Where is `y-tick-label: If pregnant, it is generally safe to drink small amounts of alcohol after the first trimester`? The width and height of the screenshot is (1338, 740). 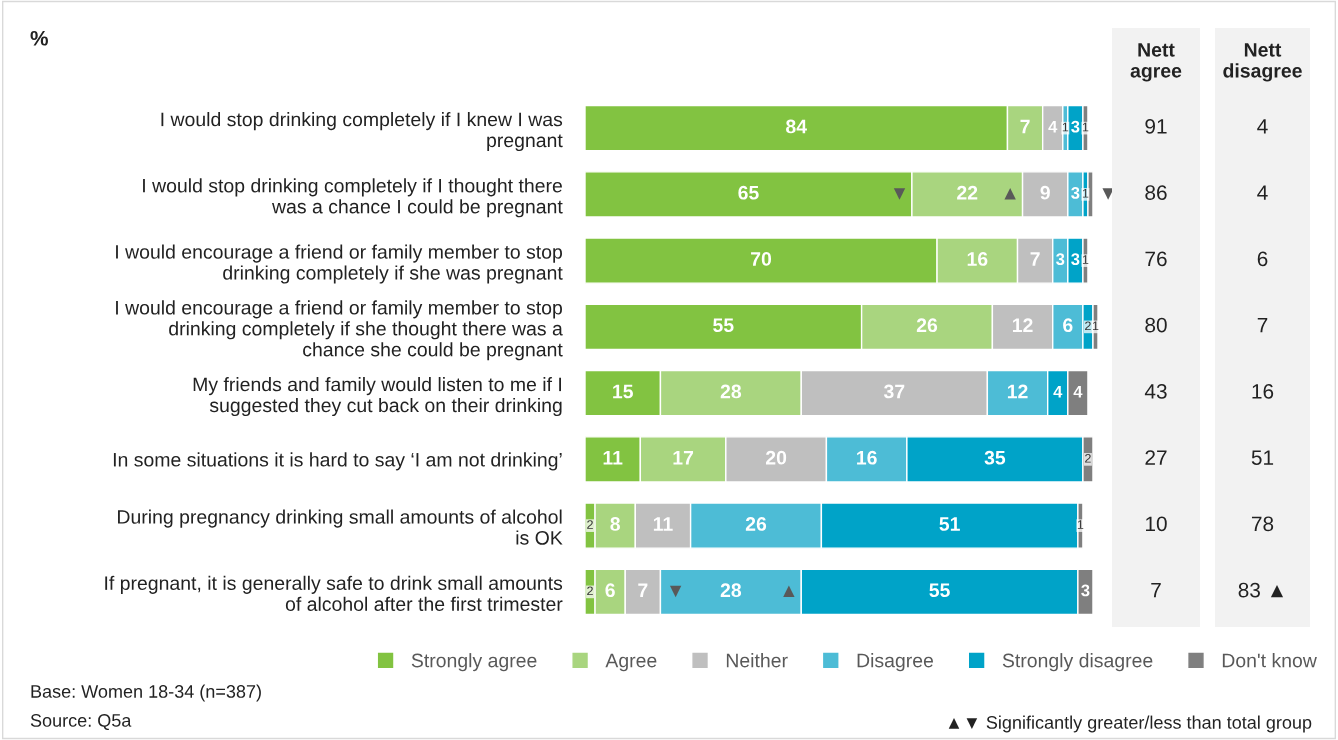
y-tick-label: If pregnant, it is generally safe to drink small amounts of alcohol after the first trimester is located at coordinates (334, 593).